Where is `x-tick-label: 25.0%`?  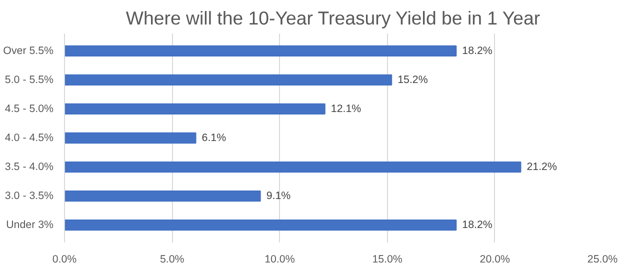 x-tick-label: 25.0% is located at coordinates (602, 260).